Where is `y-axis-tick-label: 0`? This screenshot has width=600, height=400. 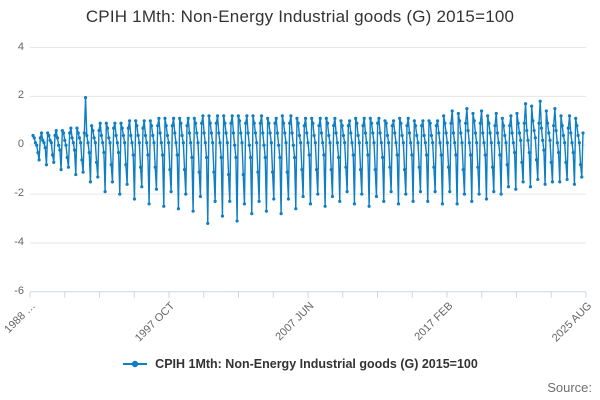 y-axis-tick-label: 0 is located at coordinates (20, 144).